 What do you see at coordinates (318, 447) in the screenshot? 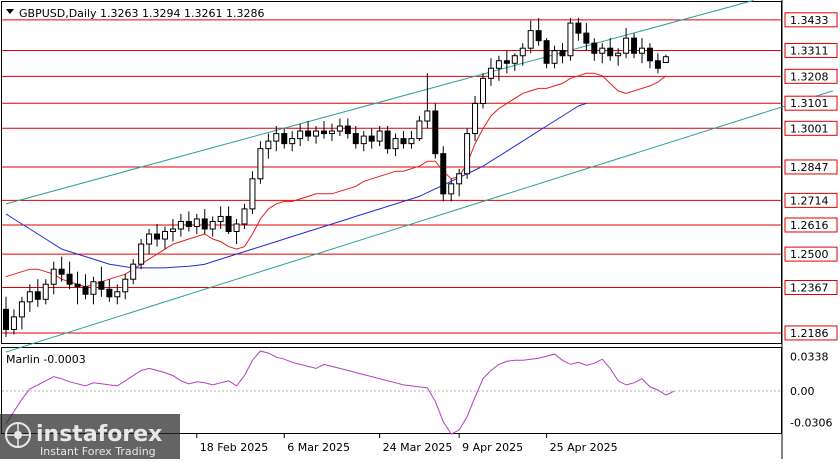
I see `time-axis-label: 6 Mar 2025` at bounding box center [318, 447].